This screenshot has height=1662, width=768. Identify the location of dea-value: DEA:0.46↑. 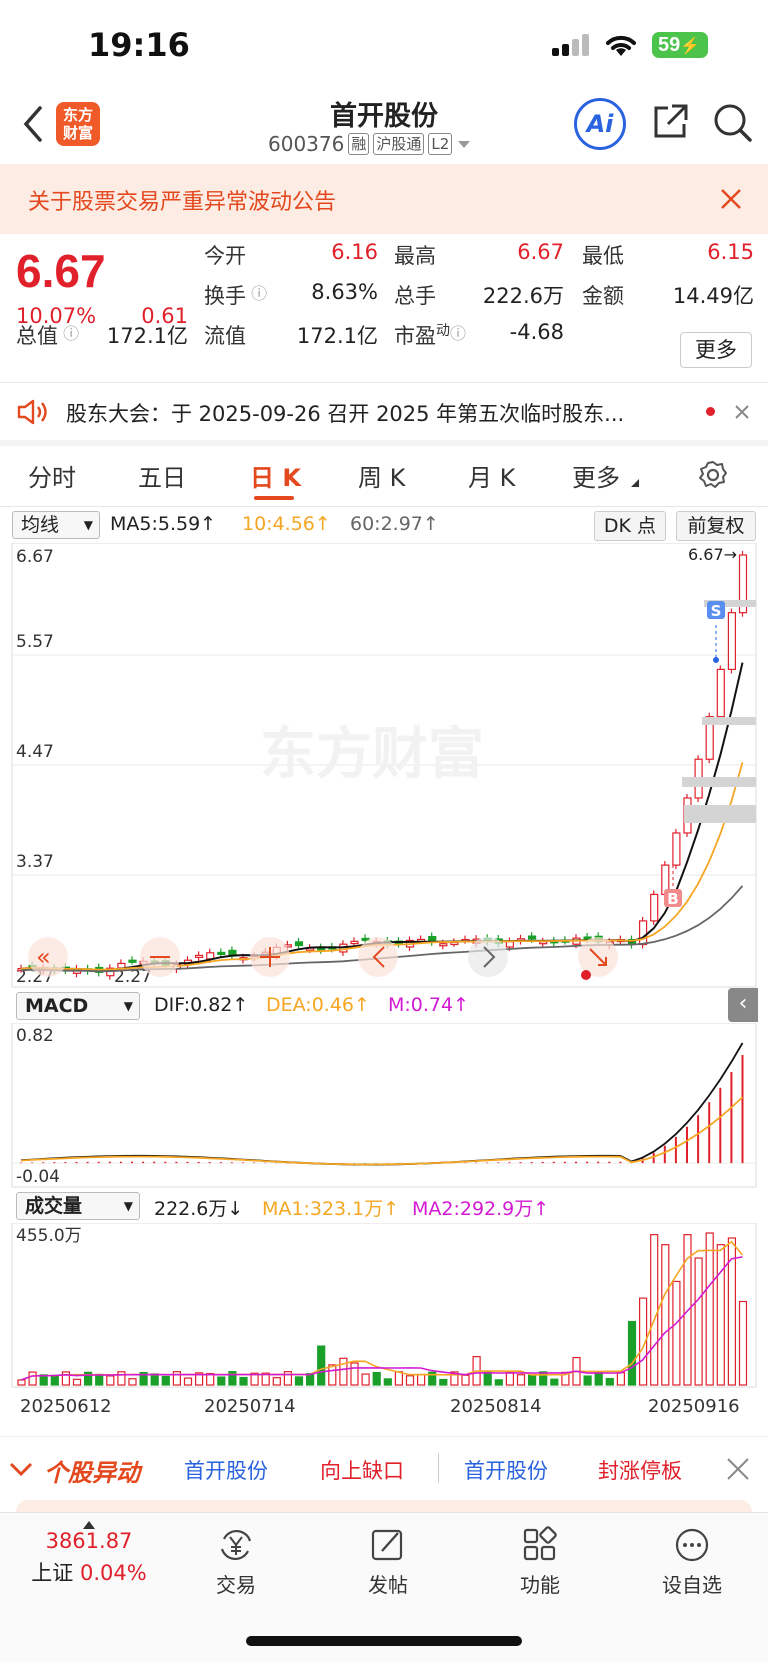
(318, 1005).